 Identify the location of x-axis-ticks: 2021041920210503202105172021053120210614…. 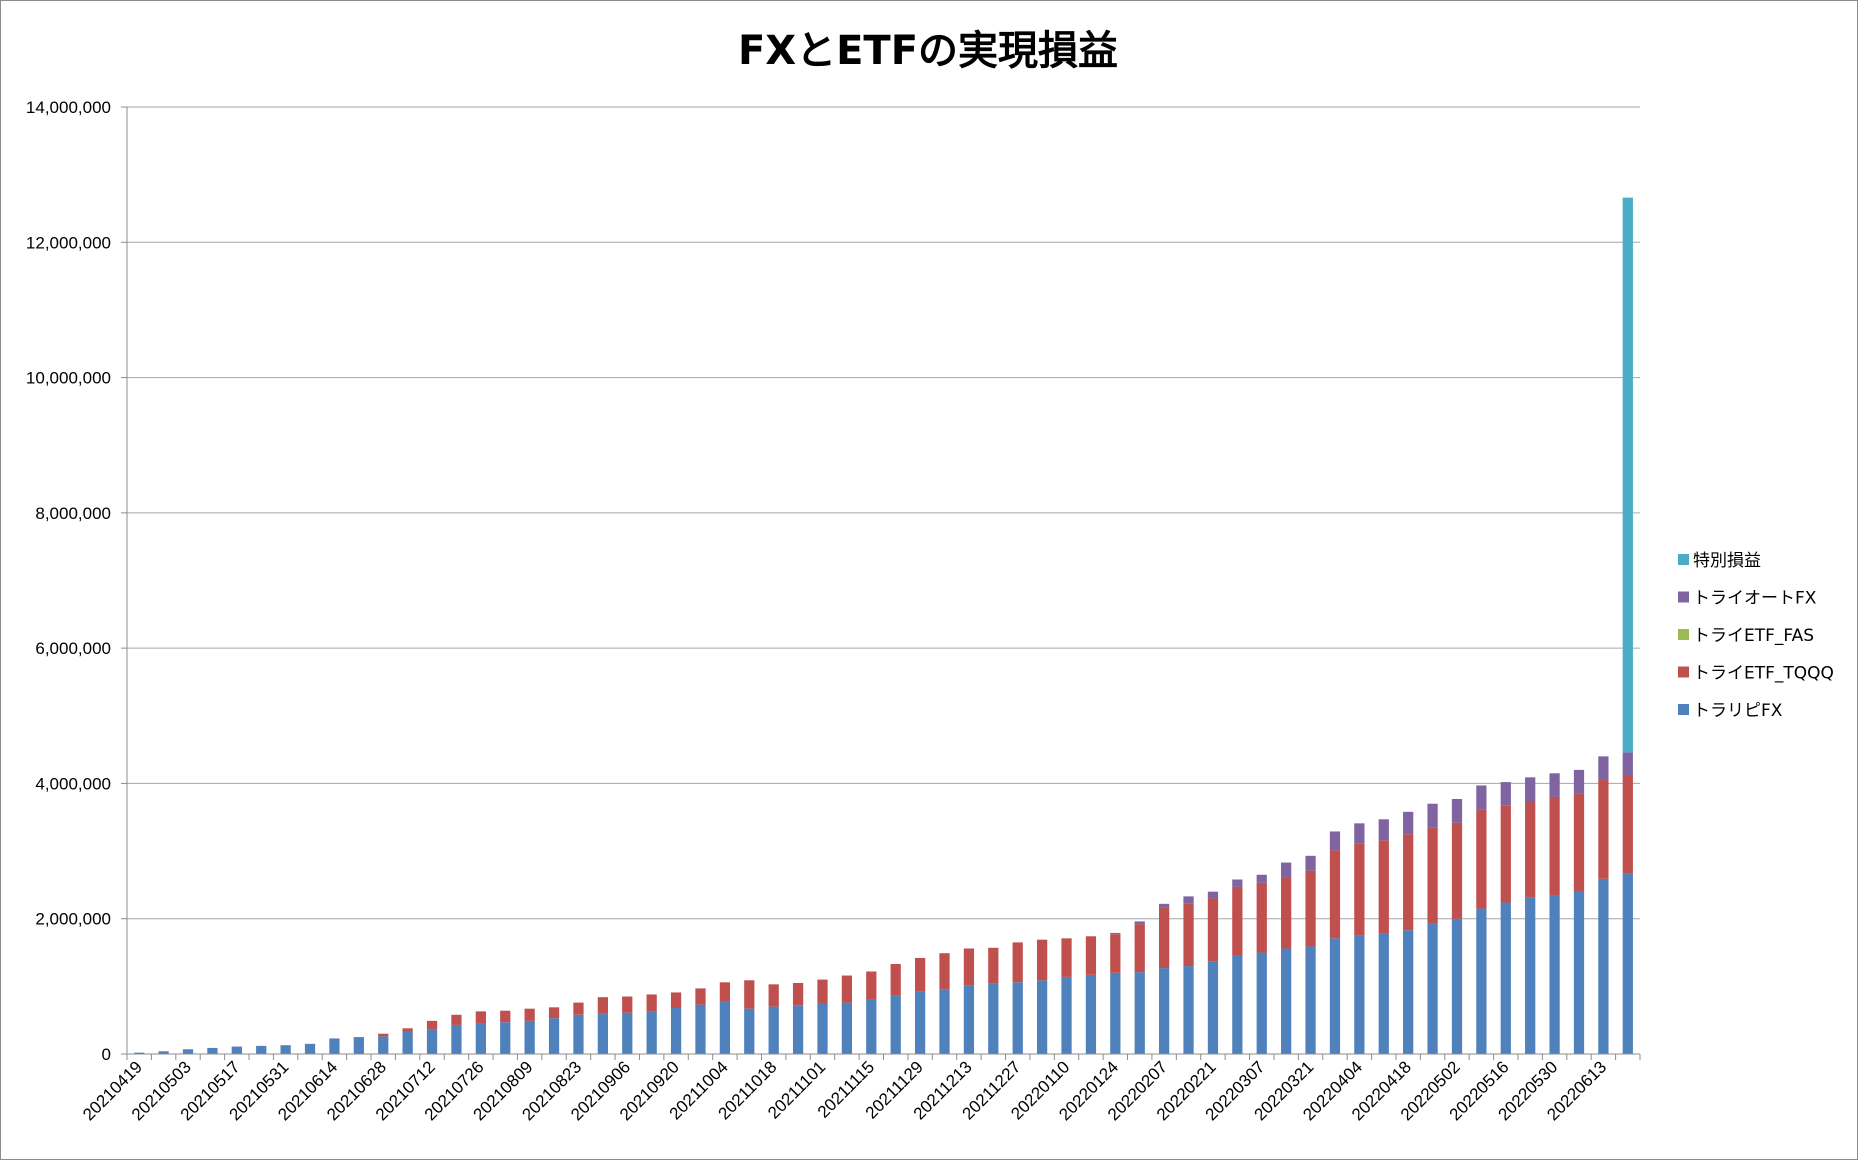
(860, 1089).